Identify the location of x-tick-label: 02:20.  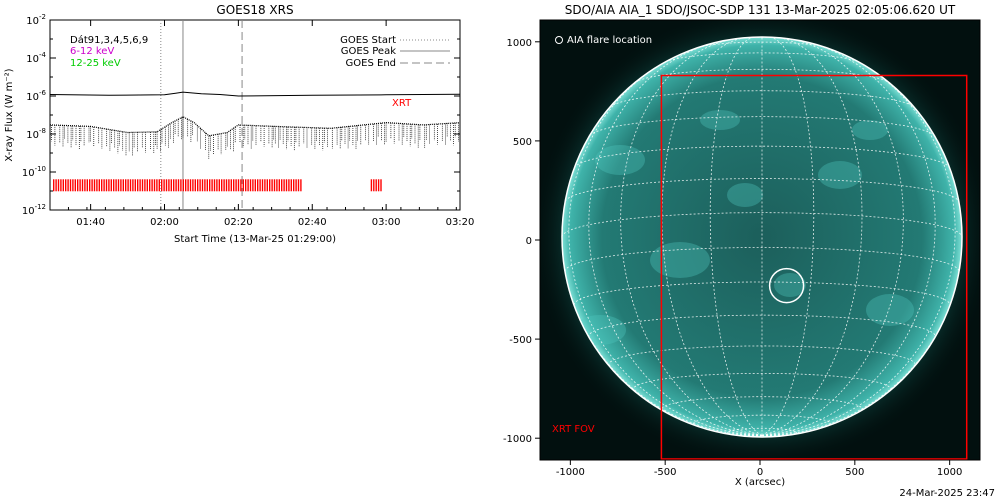
(238, 222).